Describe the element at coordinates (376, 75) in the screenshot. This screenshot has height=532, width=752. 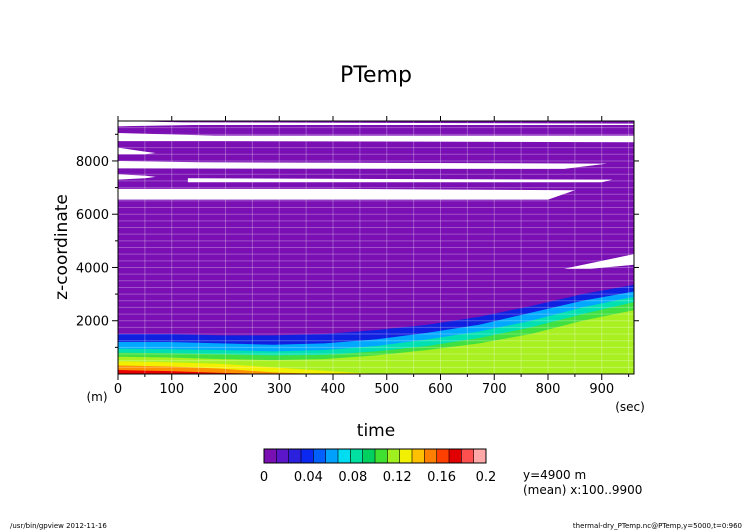
I see `chart-title: PTemp` at that location.